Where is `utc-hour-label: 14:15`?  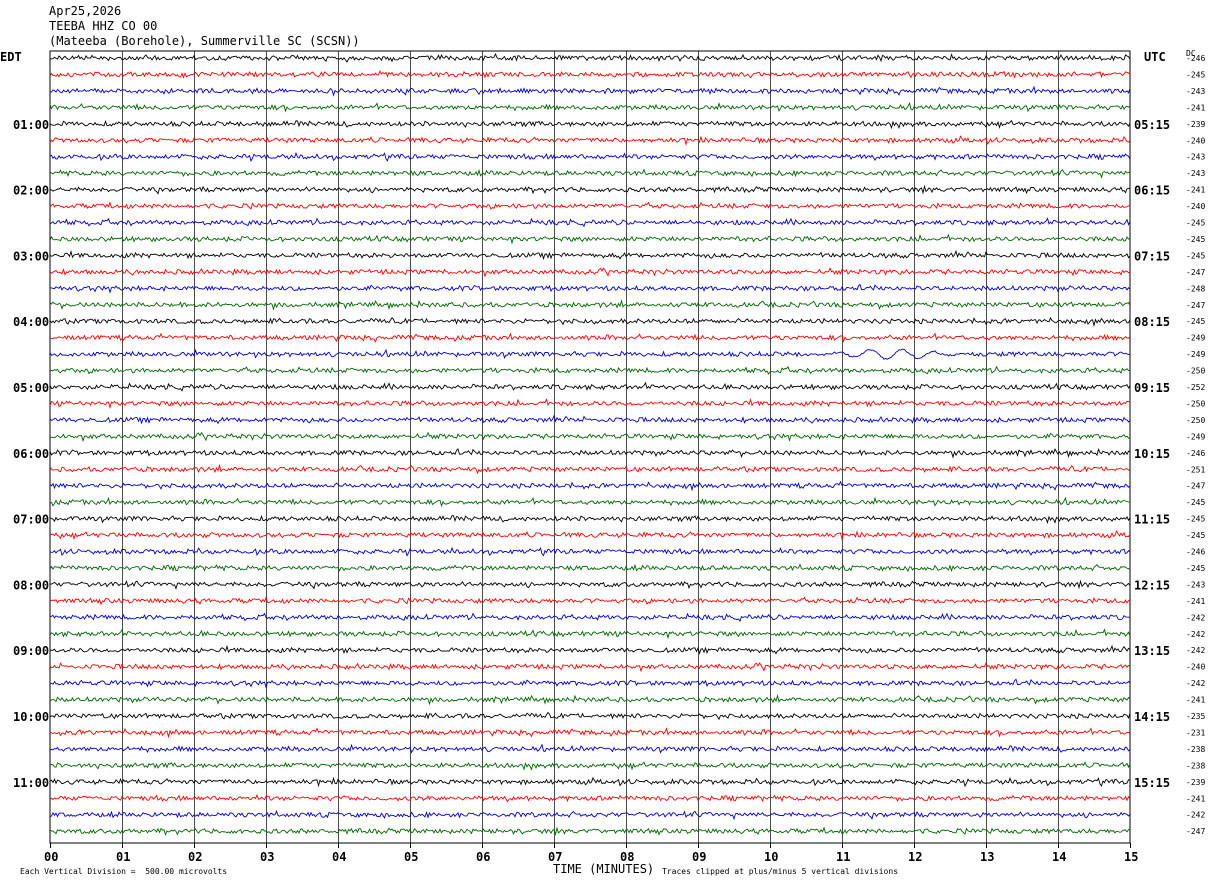 utc-hour-label: 14:15 is located at coordinates (1152, 717).